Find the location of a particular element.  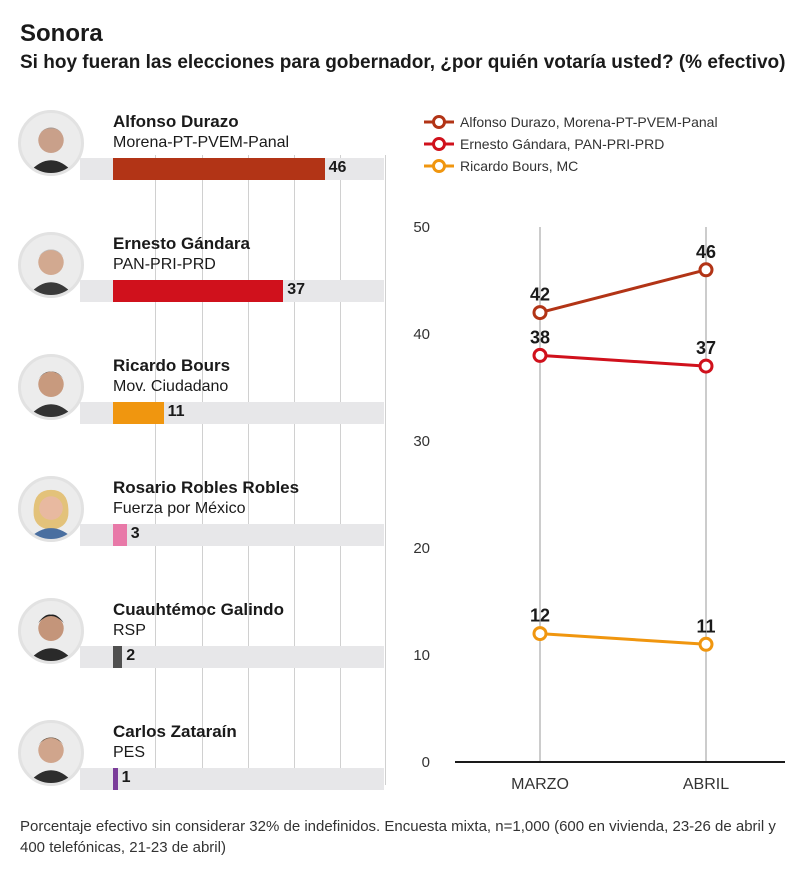

candidate-name: Alfonso Durazo is located at coordinates (176, 121).